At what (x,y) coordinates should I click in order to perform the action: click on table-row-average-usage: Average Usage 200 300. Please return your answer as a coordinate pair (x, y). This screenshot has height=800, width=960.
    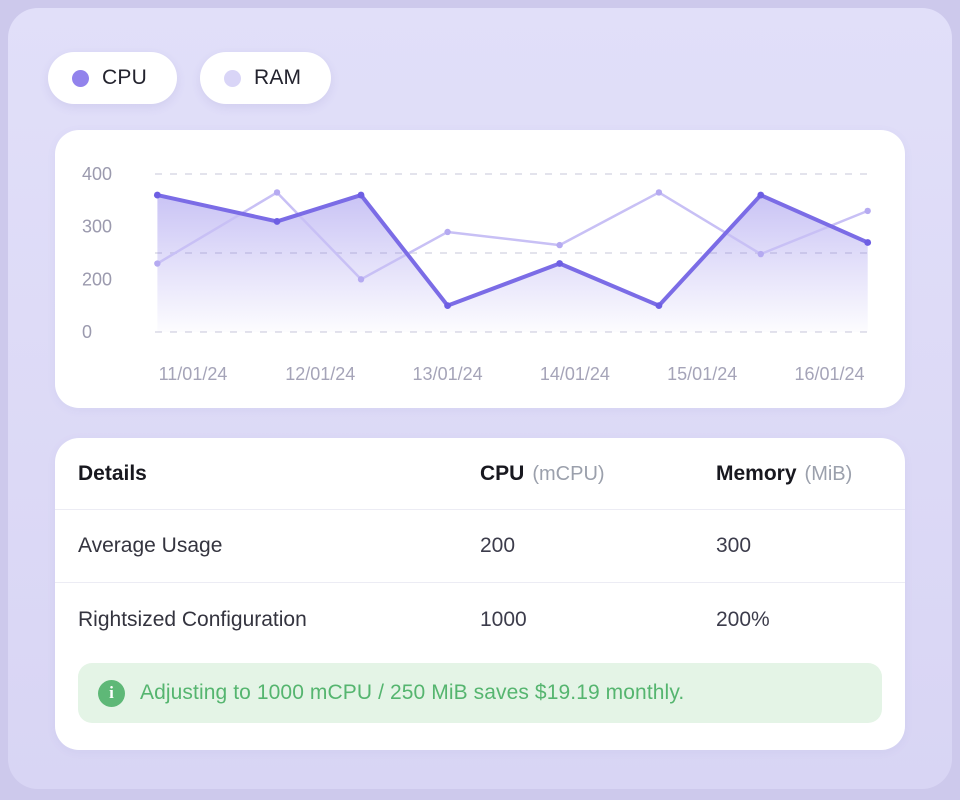
    Looking at the image, I should click on (480, 546).